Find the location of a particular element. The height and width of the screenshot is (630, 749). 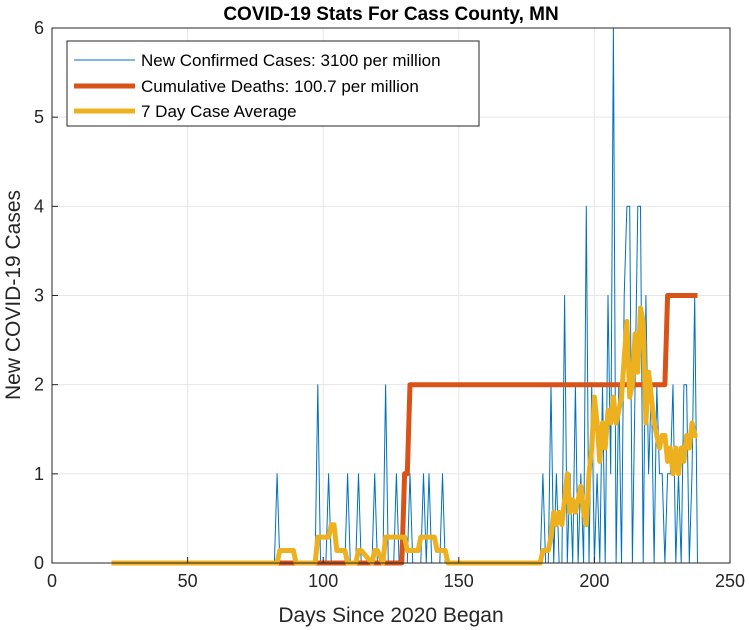

x-tick-label: 150 is located at coordinates (459, 581).